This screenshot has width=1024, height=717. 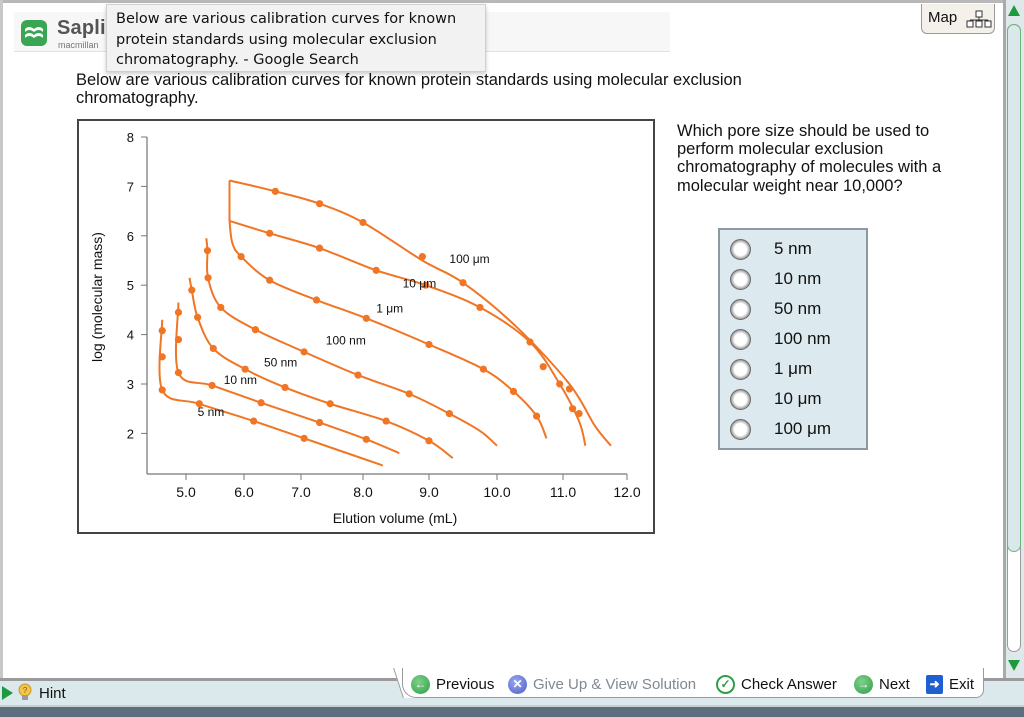 I want to click on exit-door-icon: ➜, so click(x=934, y=684).